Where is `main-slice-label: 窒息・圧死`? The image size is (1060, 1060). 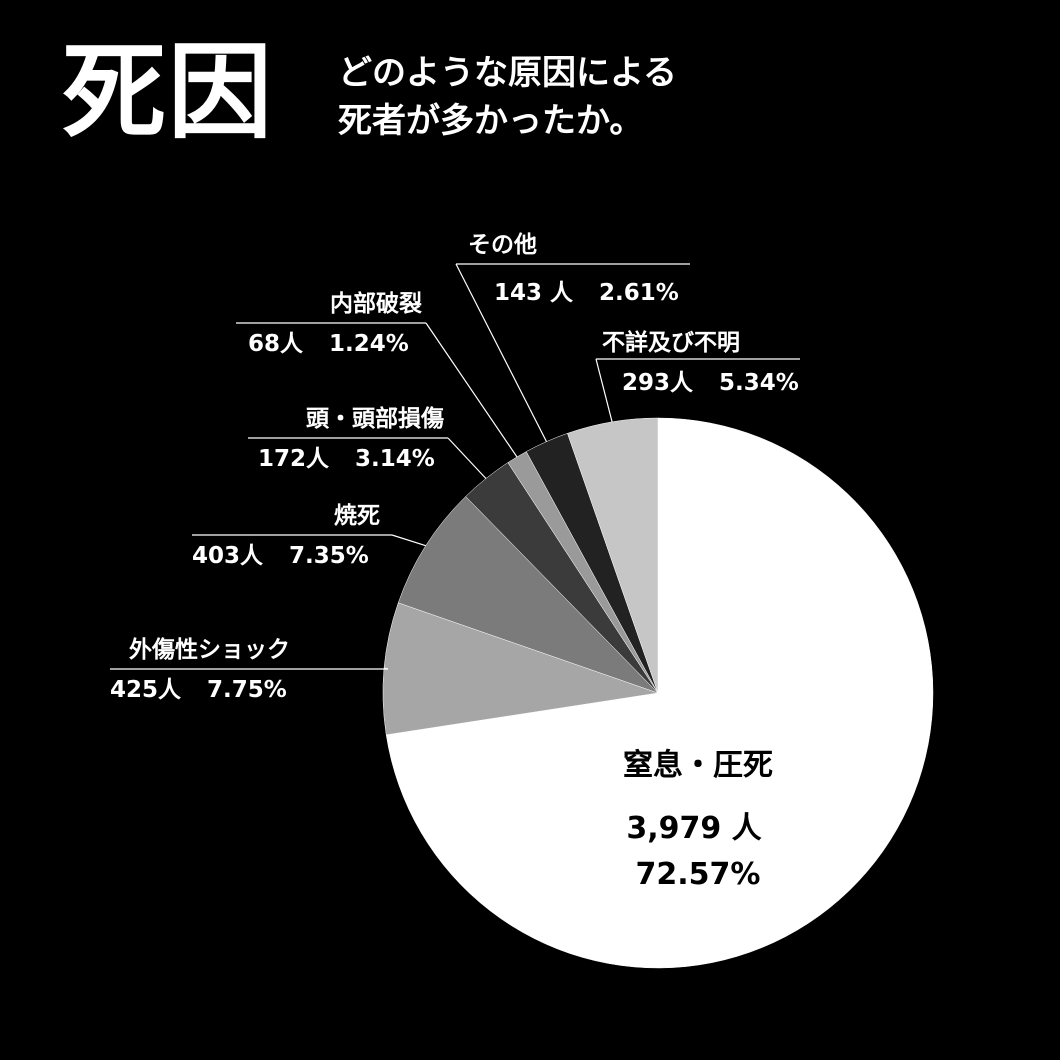
main-slice-label: 窒息・圧死 is located at coordinates (698, 765).